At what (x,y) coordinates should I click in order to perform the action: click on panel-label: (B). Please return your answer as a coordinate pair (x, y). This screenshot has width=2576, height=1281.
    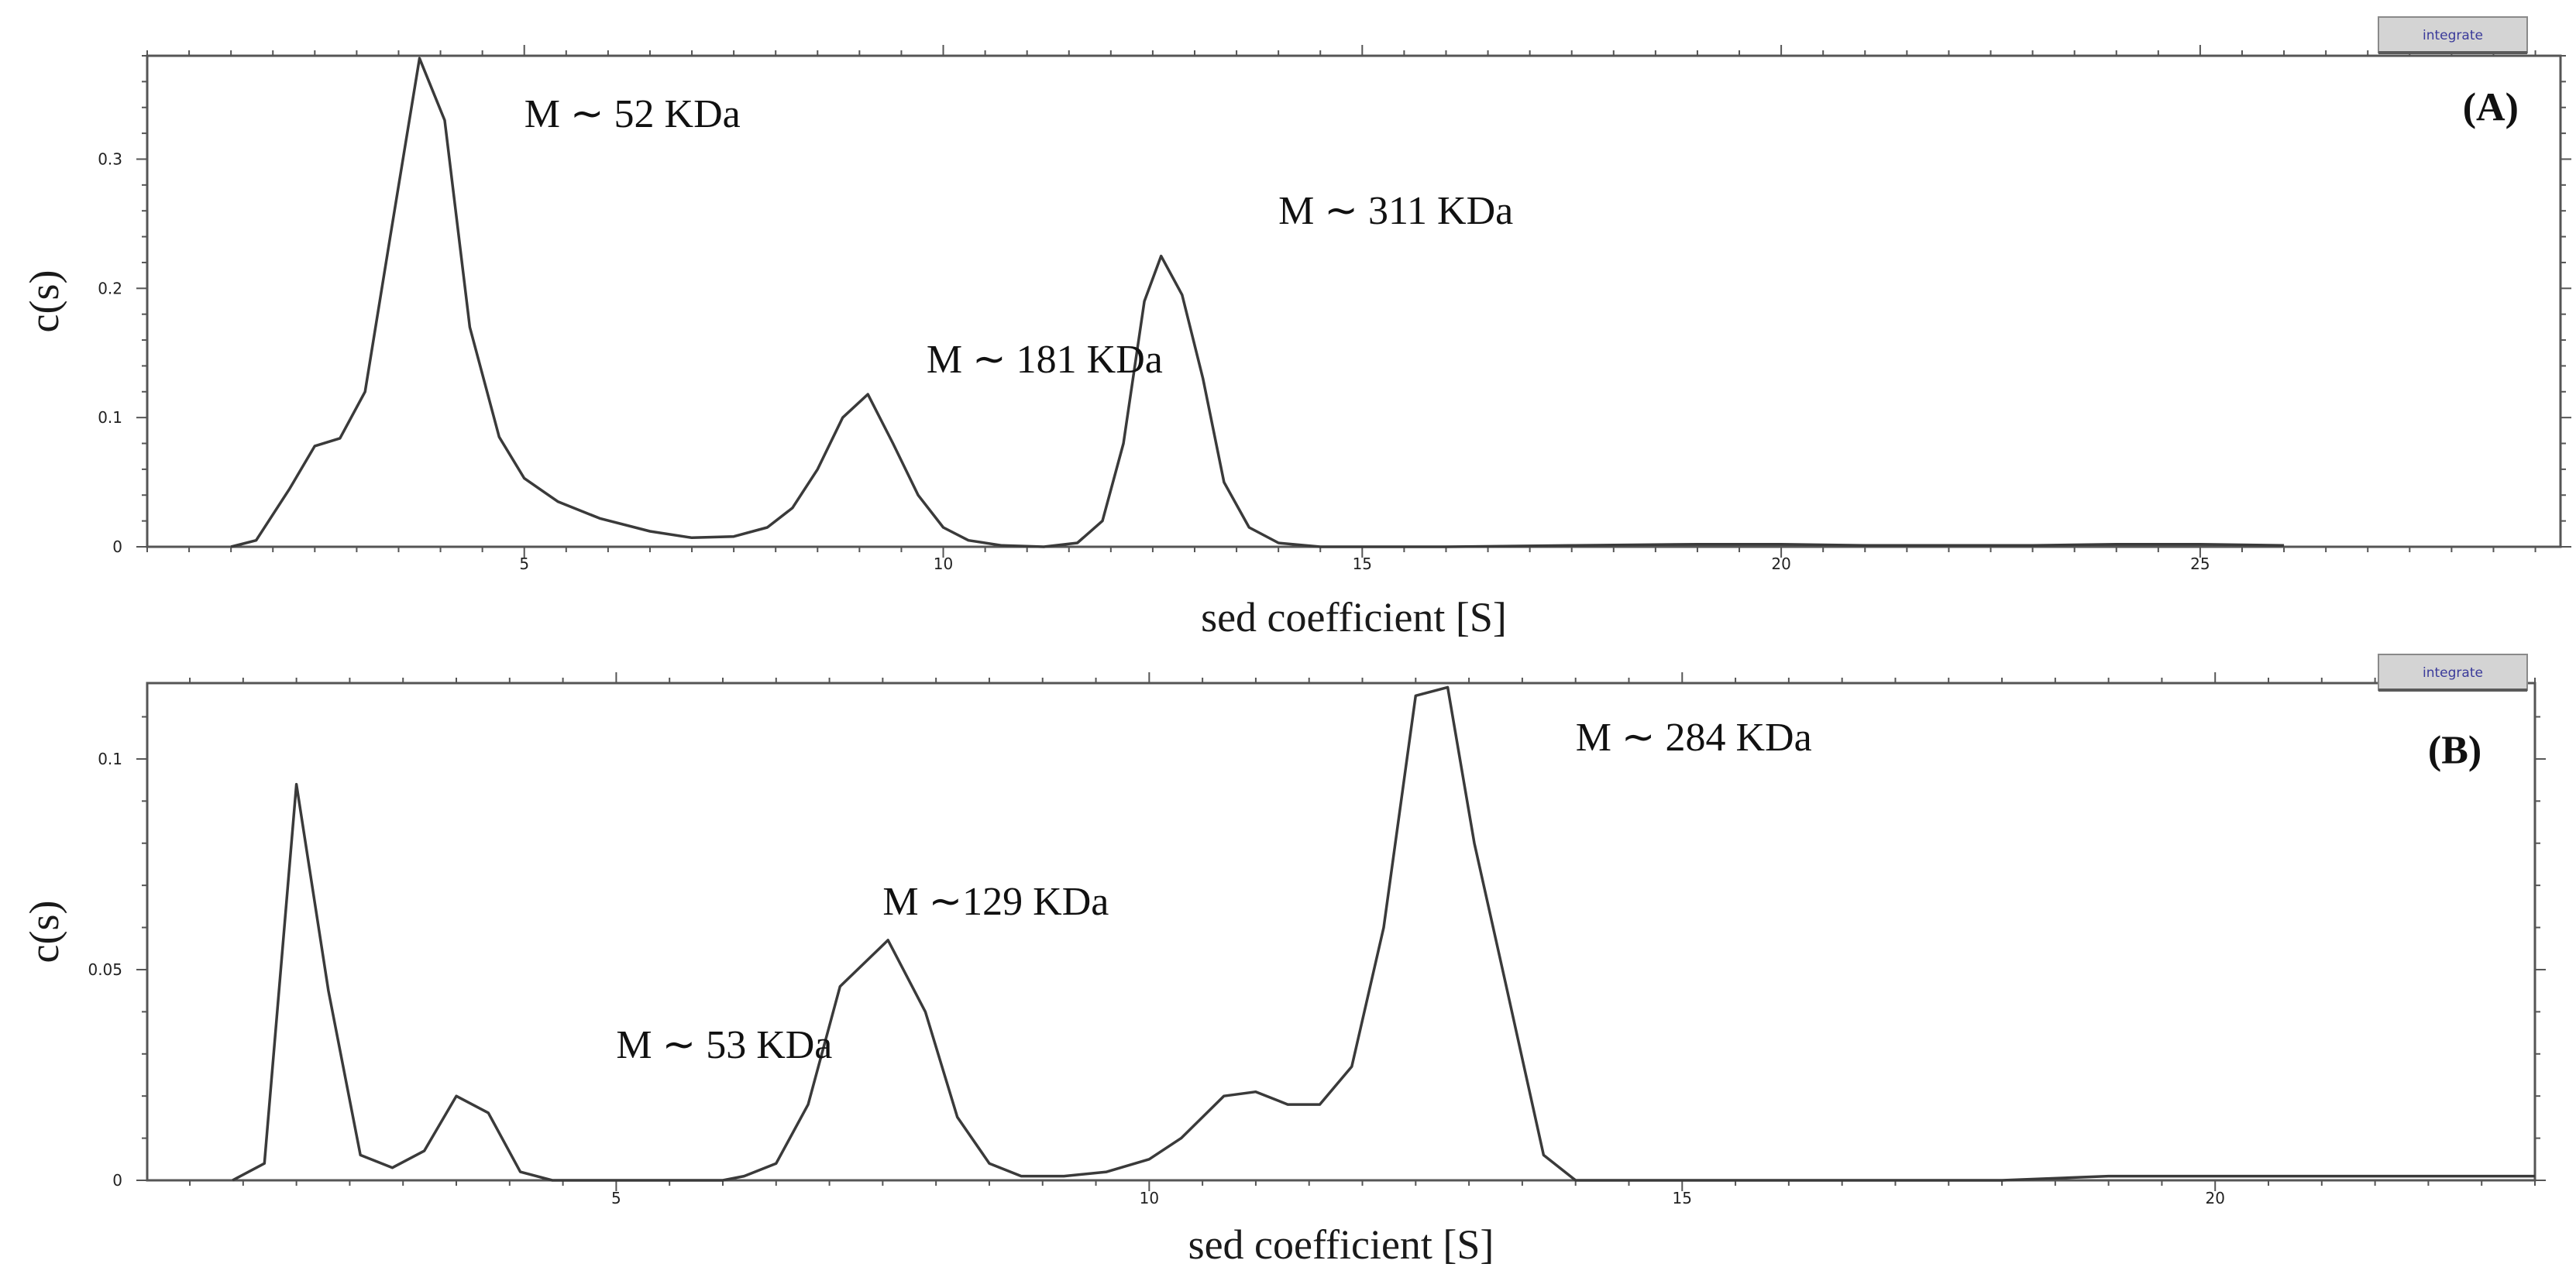
    Looking at the image, I should click on (2454, 750).